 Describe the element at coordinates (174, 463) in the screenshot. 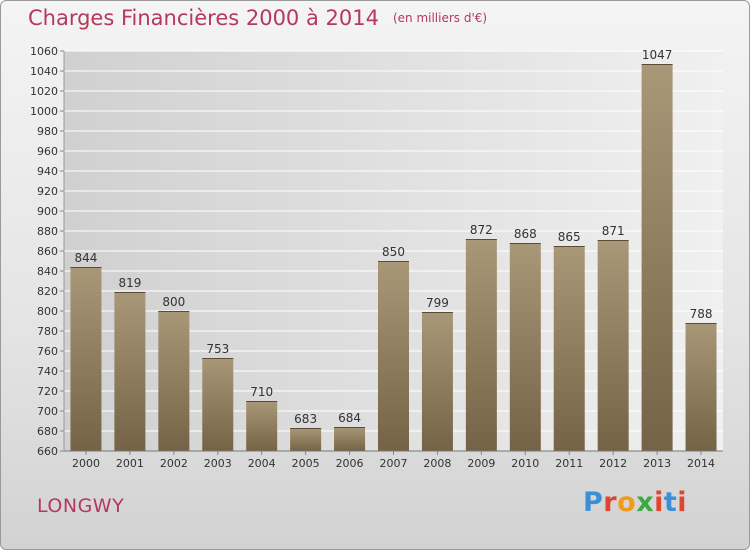

I see `x-tick-label-2002: 2002` at that location.